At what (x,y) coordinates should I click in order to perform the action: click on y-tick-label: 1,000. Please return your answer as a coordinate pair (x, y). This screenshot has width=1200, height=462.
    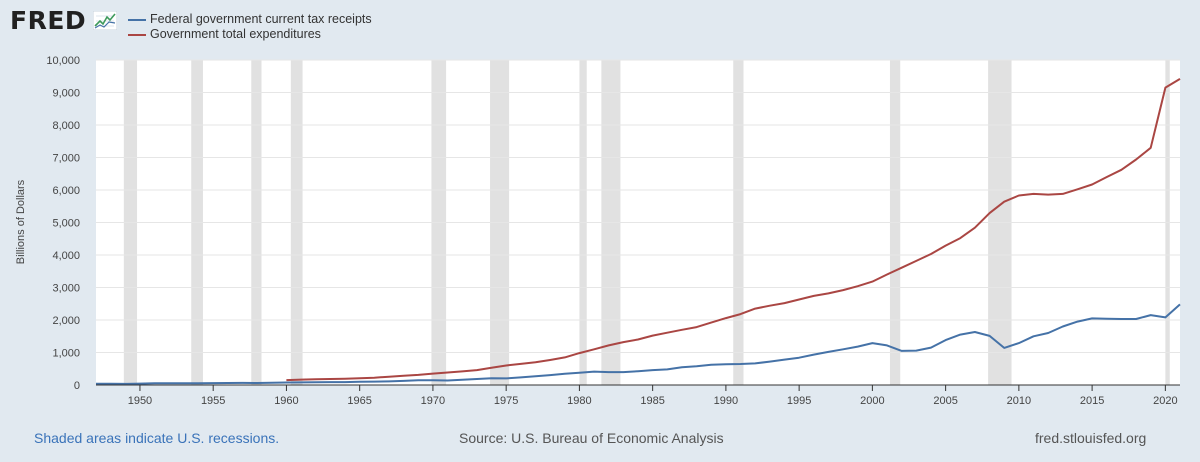
    Looking at the image, I should click on (66, 354).